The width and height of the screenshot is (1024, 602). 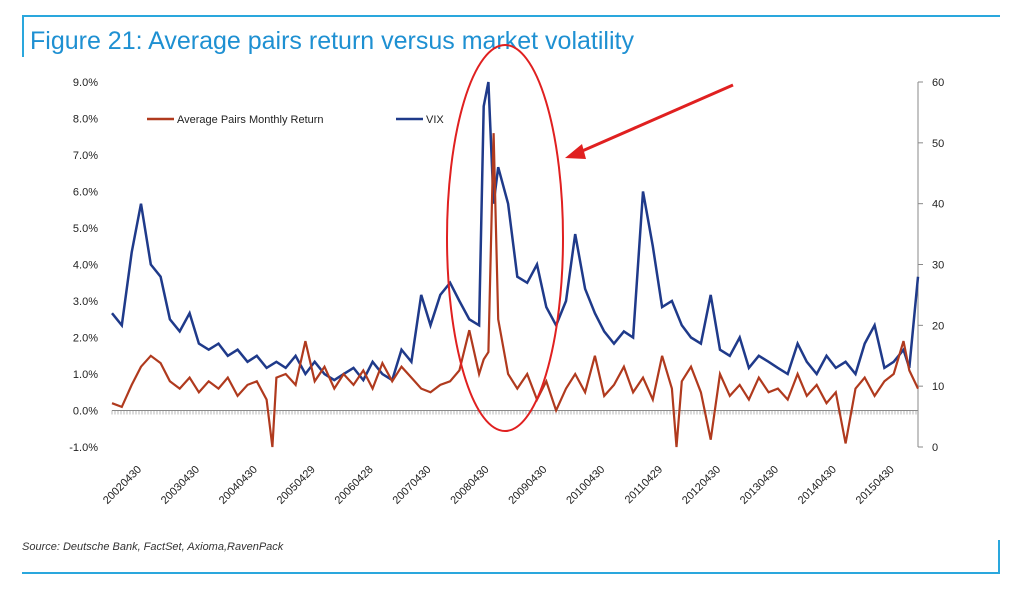 I want to click on x-tick-label: 20020430, so click(x=122, y=485).